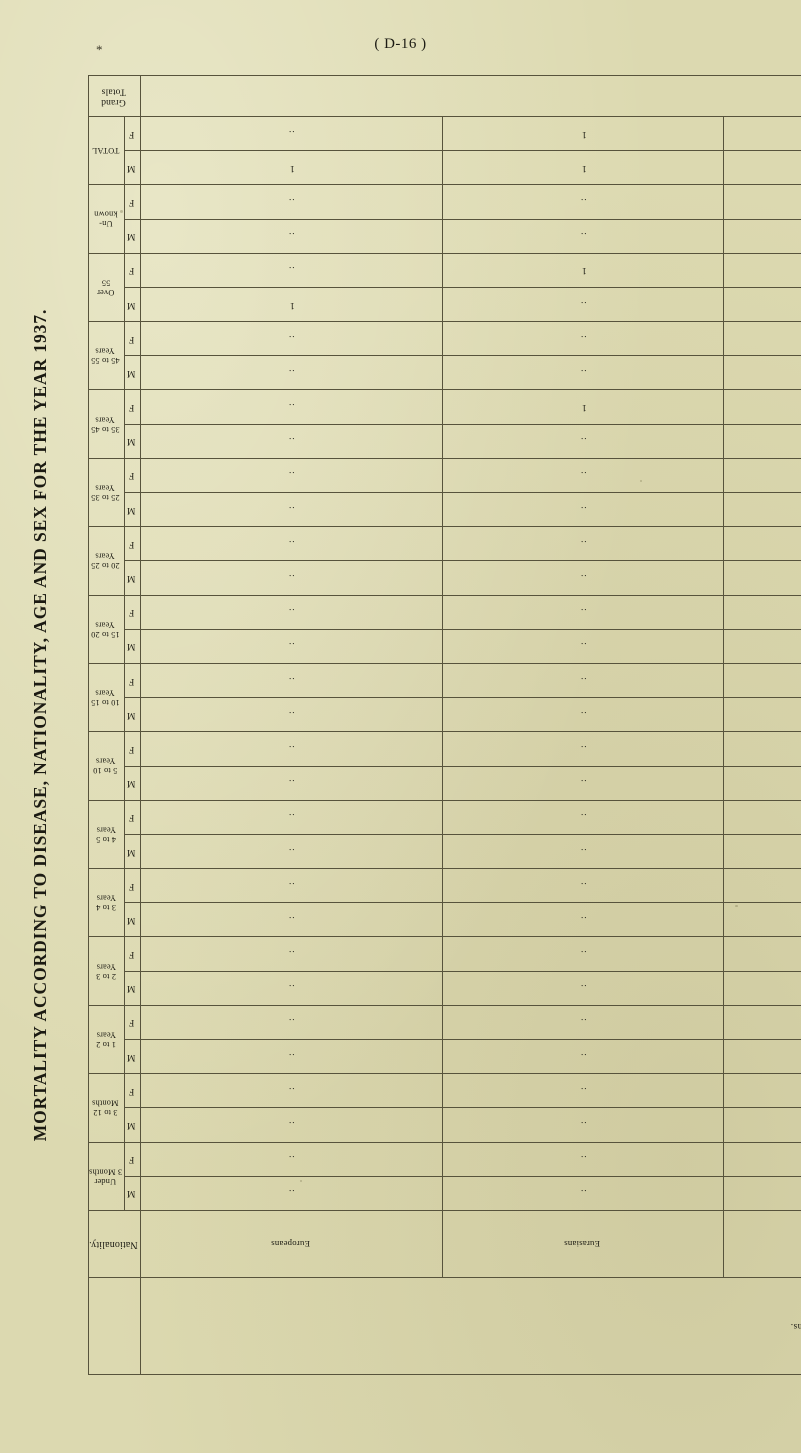  I want to click on header-sex-f-10: F, so click(132, 475).